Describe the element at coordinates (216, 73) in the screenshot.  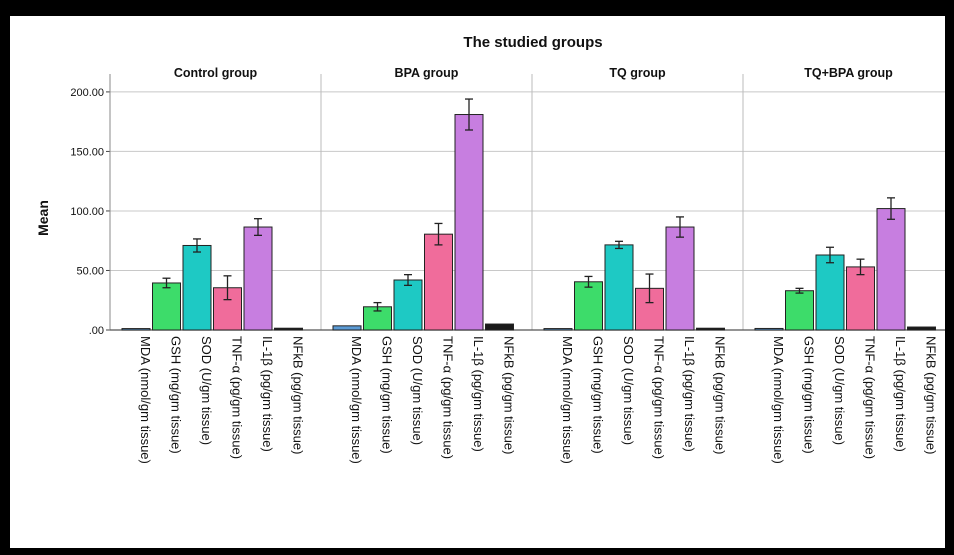
I see `panel-title: Control group` at that location.